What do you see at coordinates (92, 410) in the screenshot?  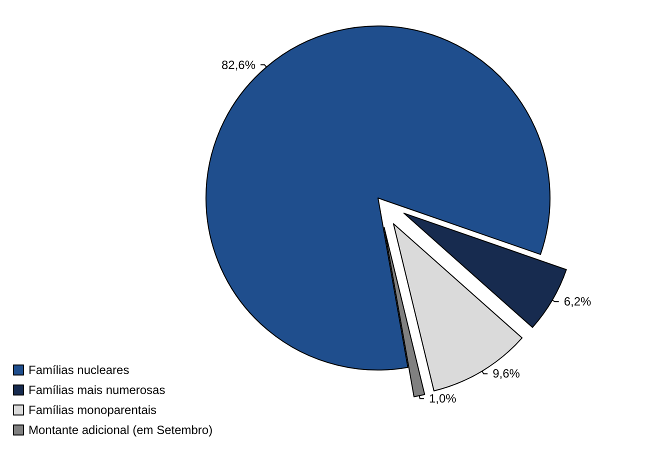 I see `legend-label: Famílias monoparentais` at bounding box center [92, 410].